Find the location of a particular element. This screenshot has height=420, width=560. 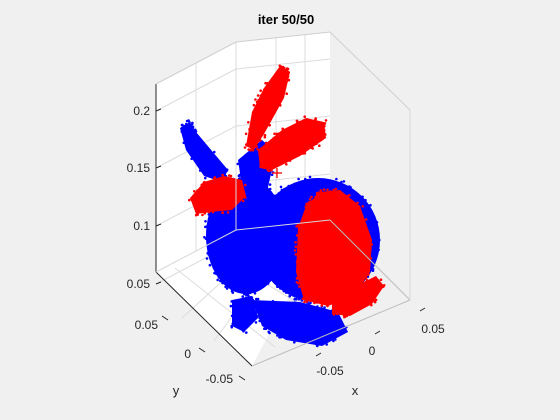

y-tick-label: 0 is located at coordinates (187, 354).